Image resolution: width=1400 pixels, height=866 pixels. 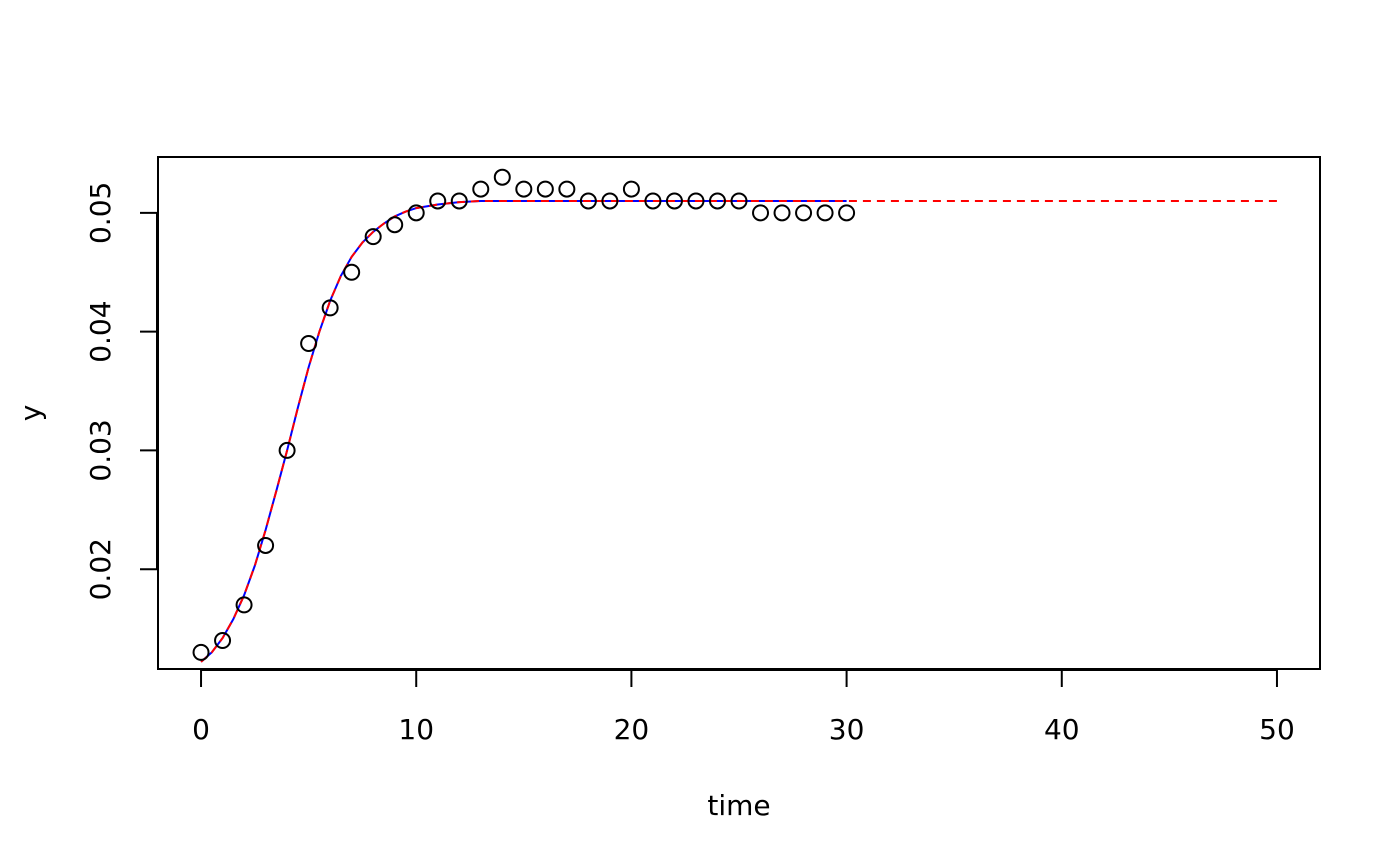 What do you see at coordinates (100, 450) in the screenshot?
I see `y-tick-label: 0.03` at bounding box center [100, 450].